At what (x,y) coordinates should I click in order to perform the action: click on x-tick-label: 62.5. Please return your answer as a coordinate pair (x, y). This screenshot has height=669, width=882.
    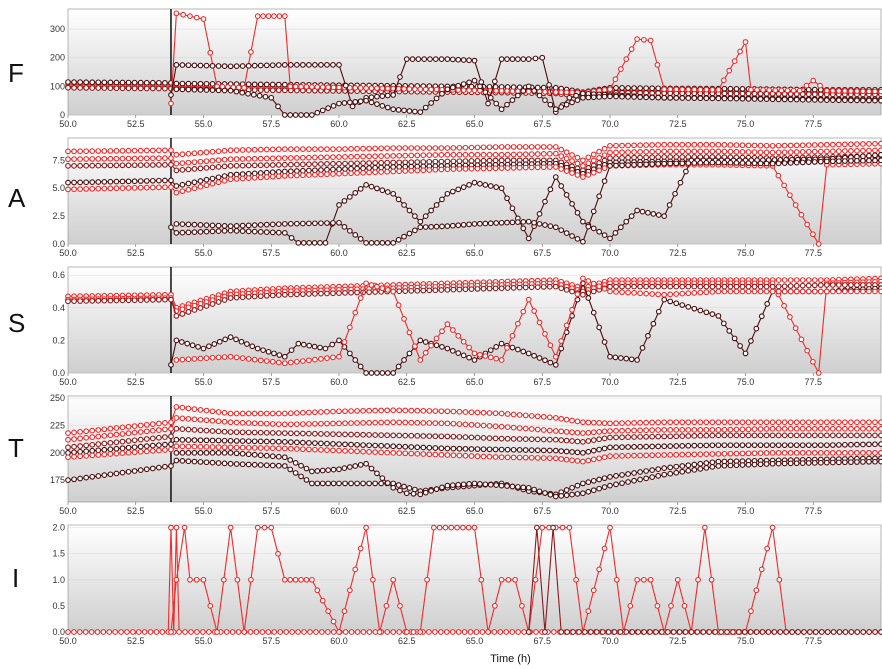
    Looking at the image, I should click on (407, 641).